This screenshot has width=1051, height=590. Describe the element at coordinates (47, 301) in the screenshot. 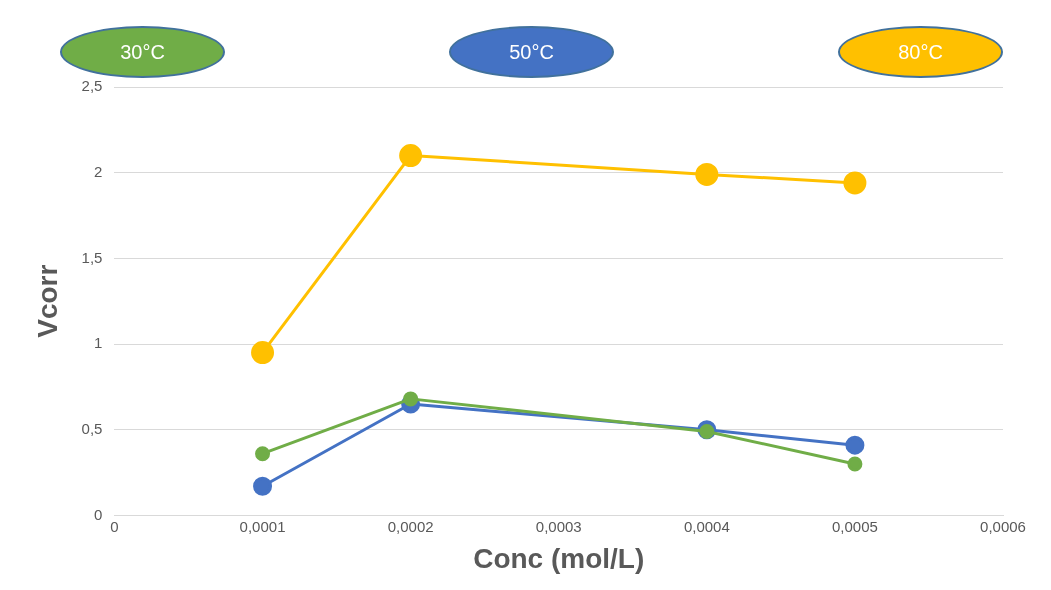

I see `y-axis-title: Vcorr` at that location.